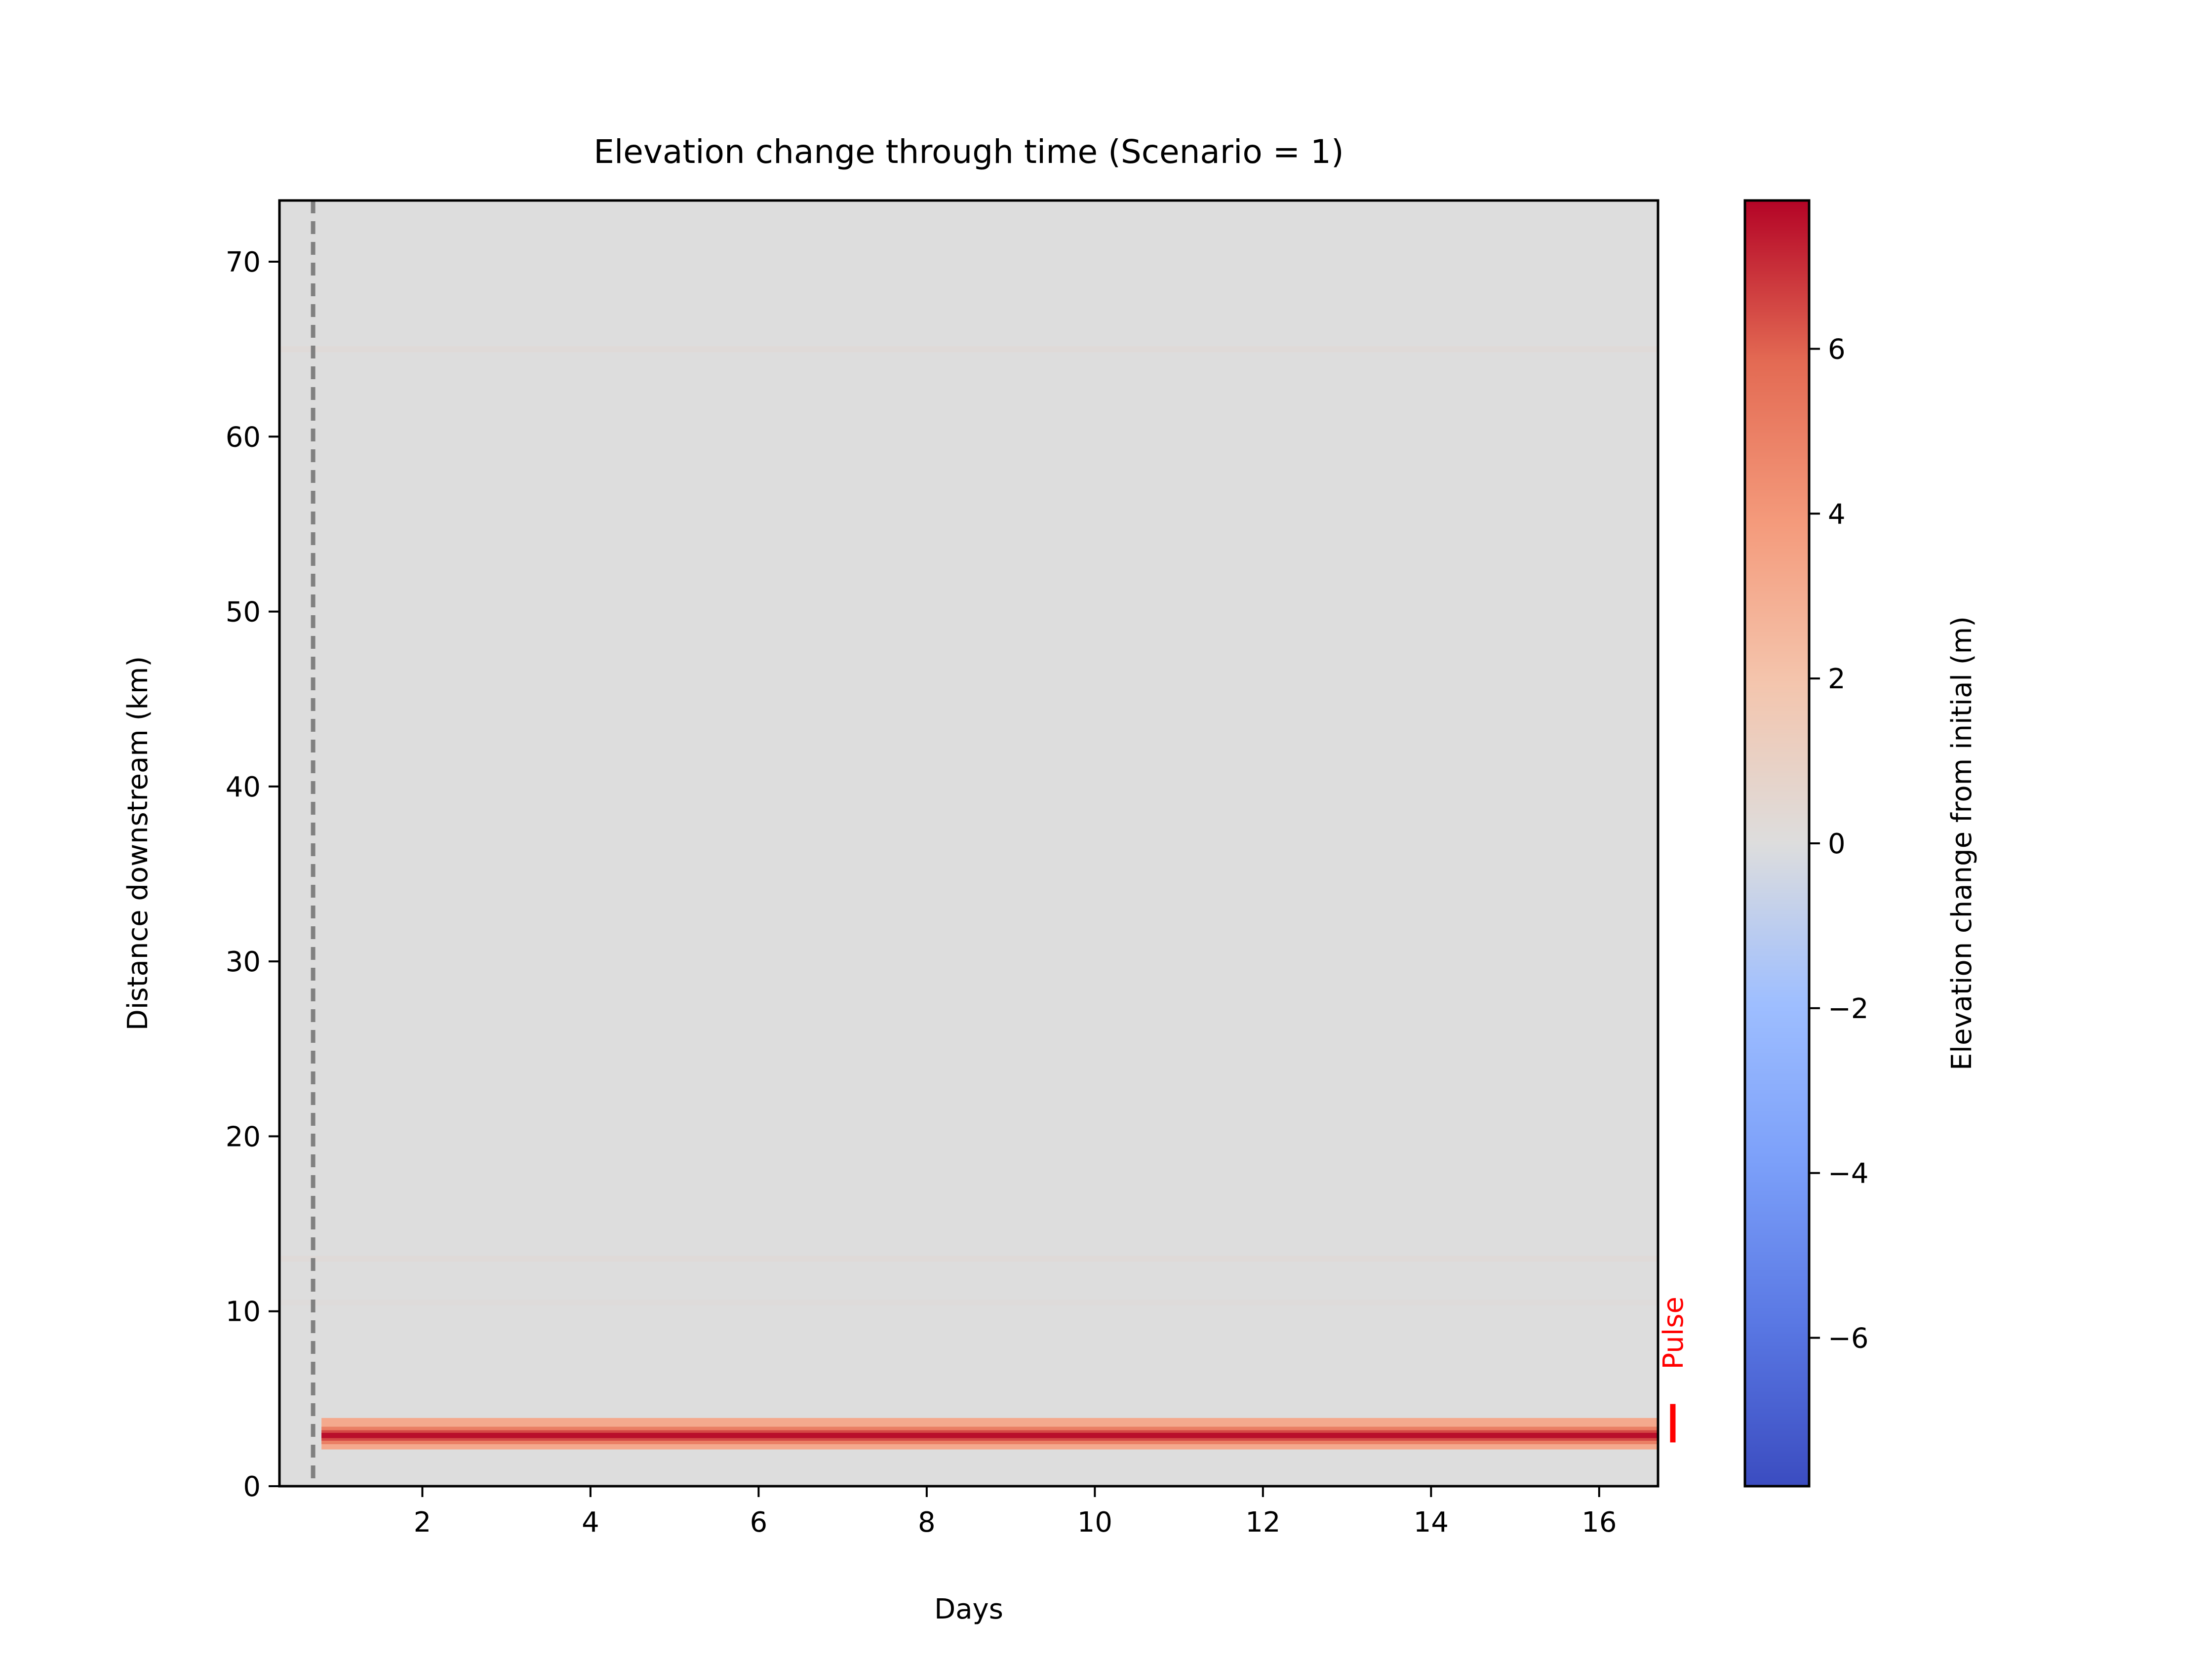 This screenshot has width=2212, height=1659. What do you see at coordinates (1094, 1523) in the screenshot?
I see `x-tick-label: 10` at bounding box center [1094, 1523].